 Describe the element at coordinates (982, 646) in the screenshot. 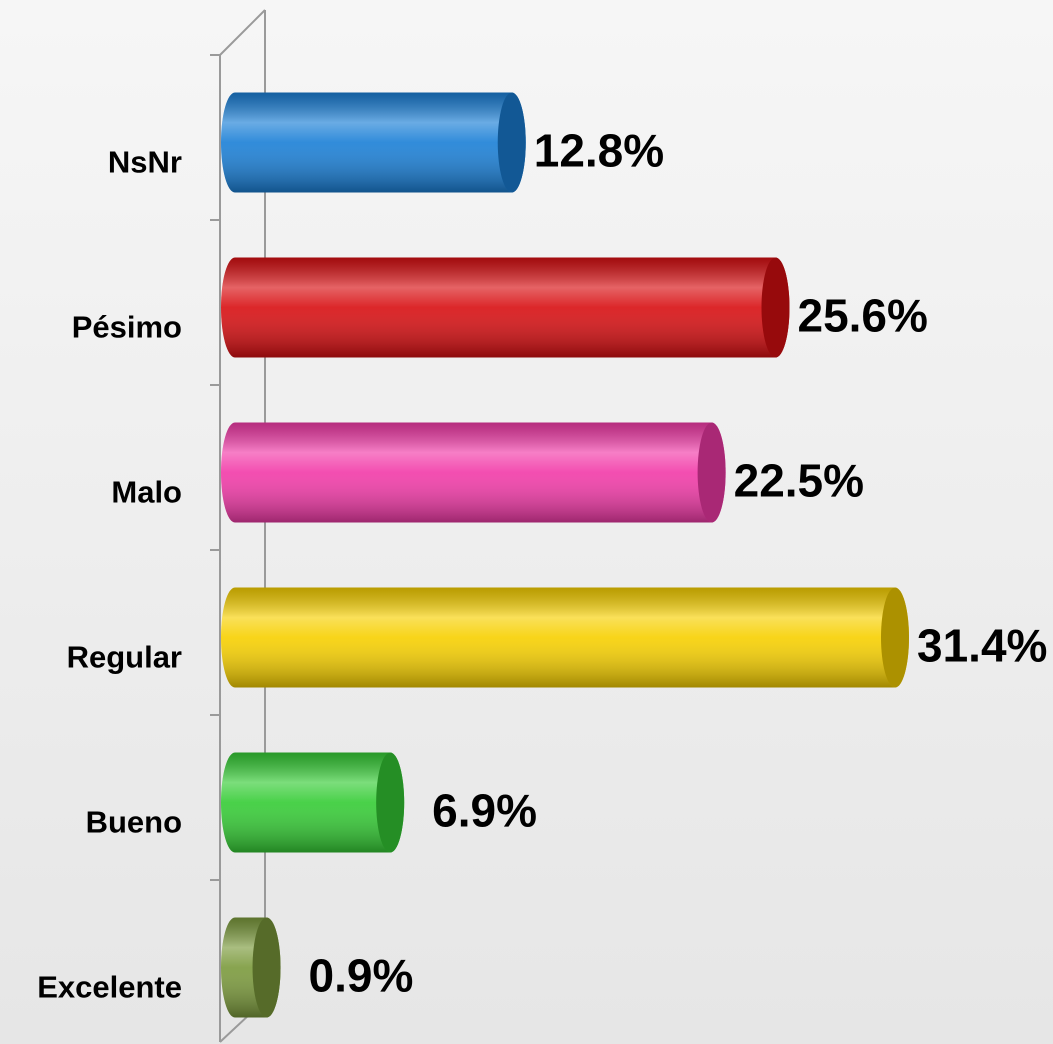

I see `value-label: 31.4%` at that location.